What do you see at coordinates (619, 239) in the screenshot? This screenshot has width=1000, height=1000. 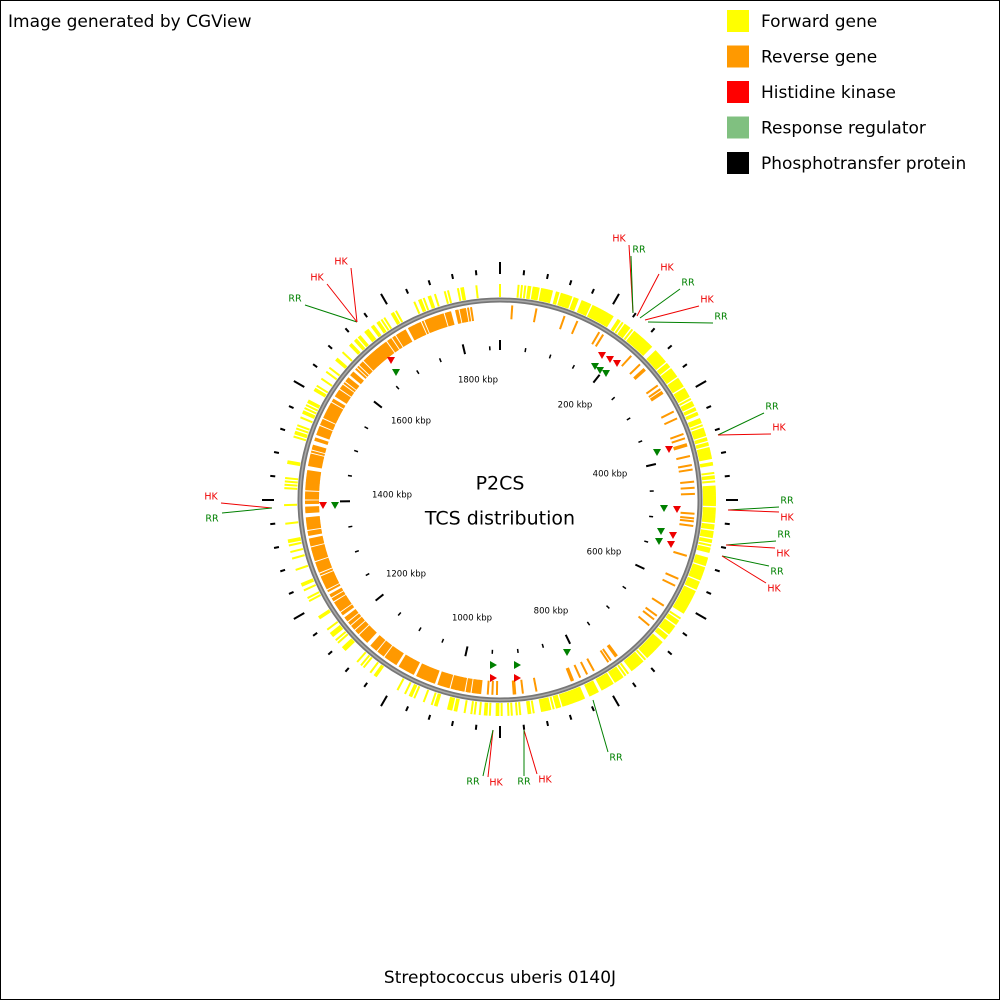 I see `feature-label: HK` at bounding box center [619, 239].